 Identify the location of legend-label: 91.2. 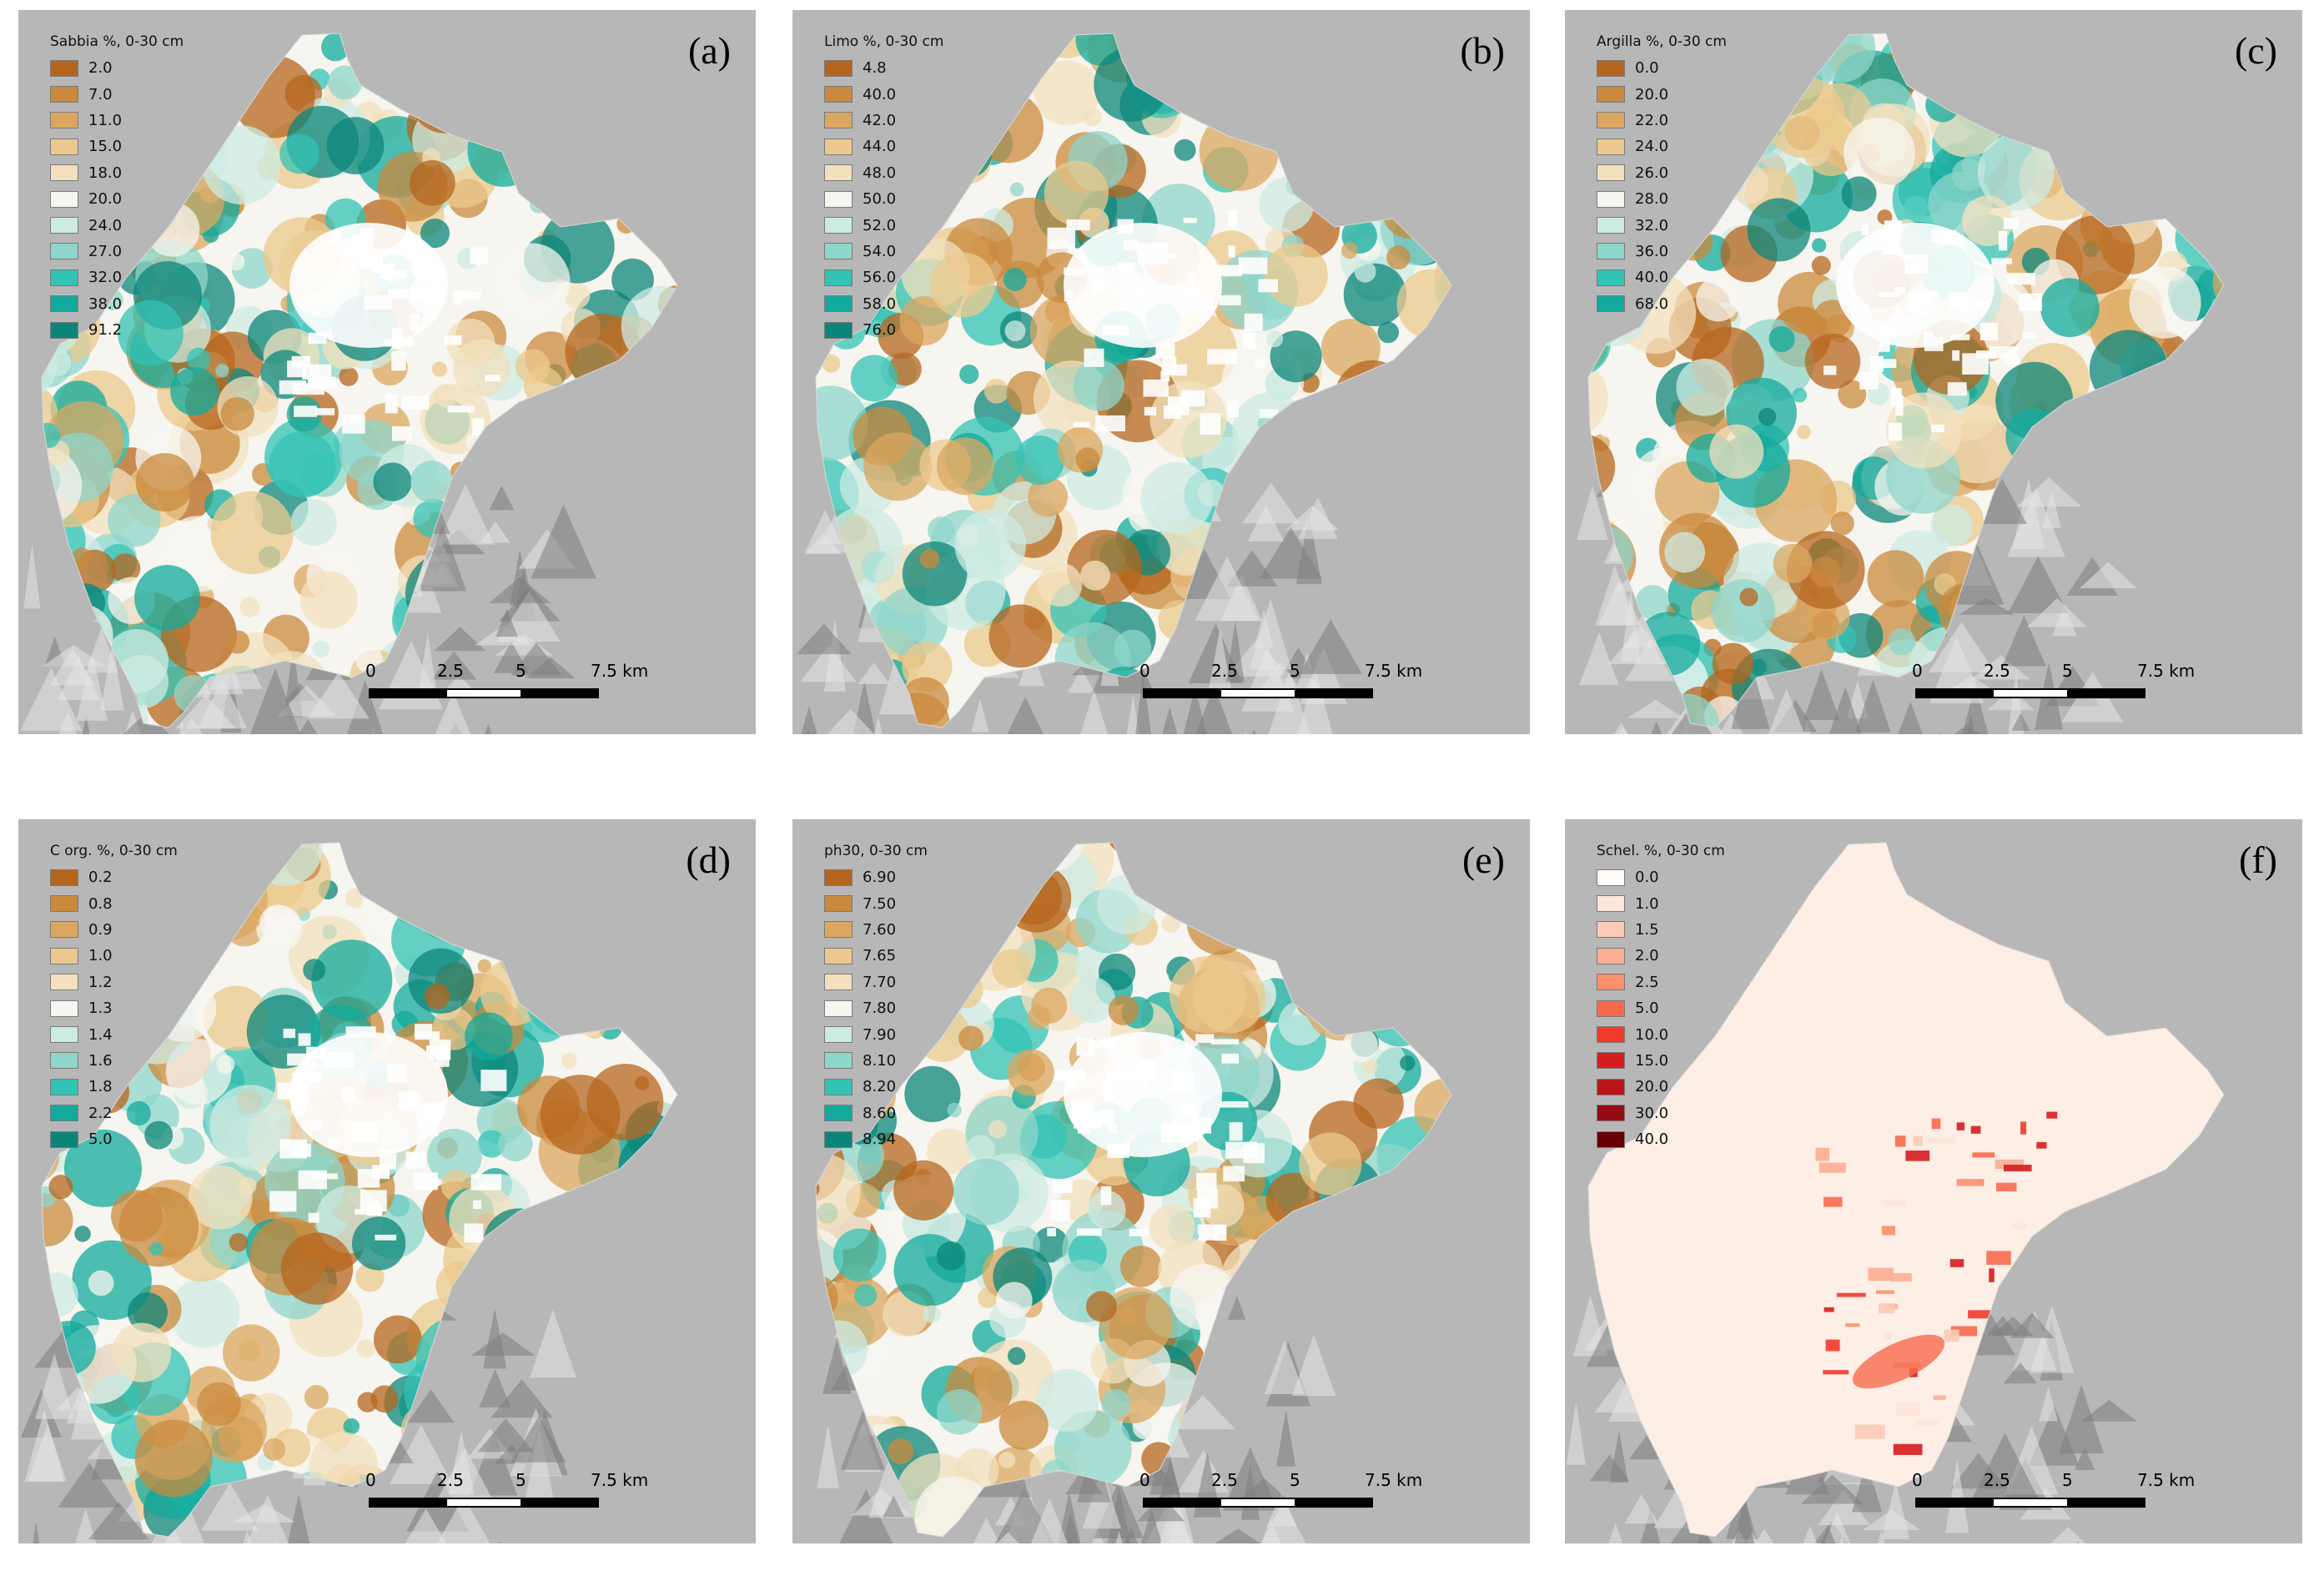
(105, 330).